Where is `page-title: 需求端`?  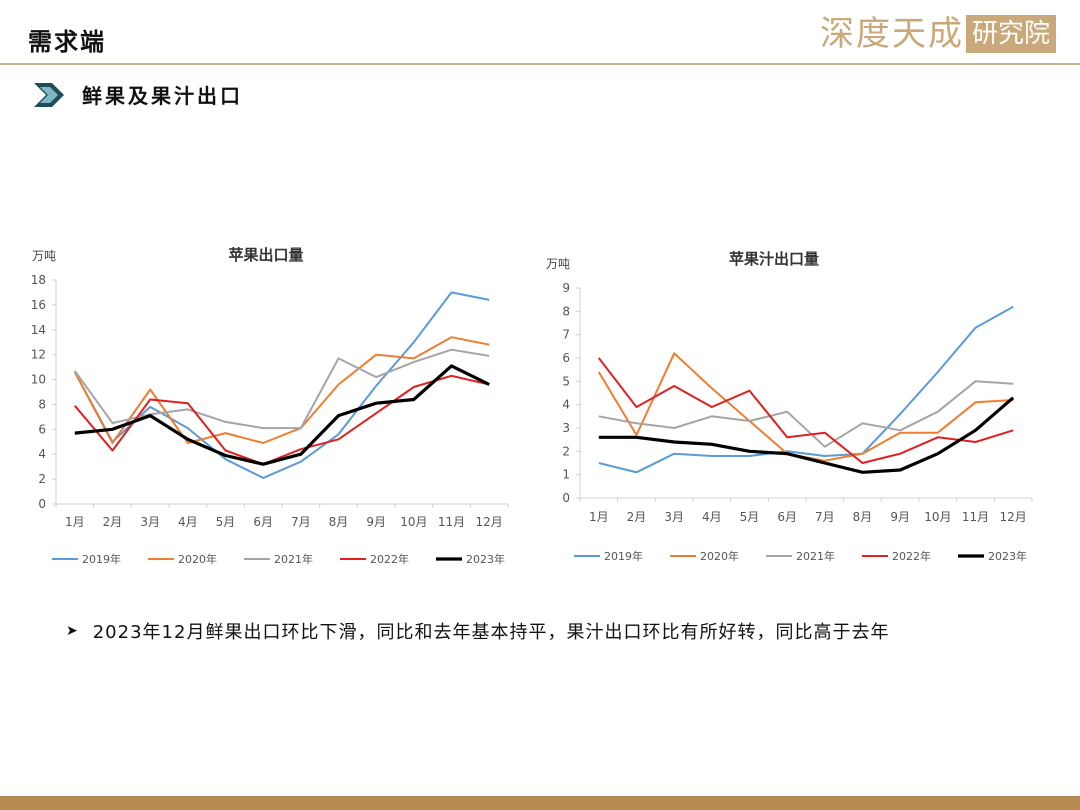 page-title: 需求端 is located at coordinates (67, 42).